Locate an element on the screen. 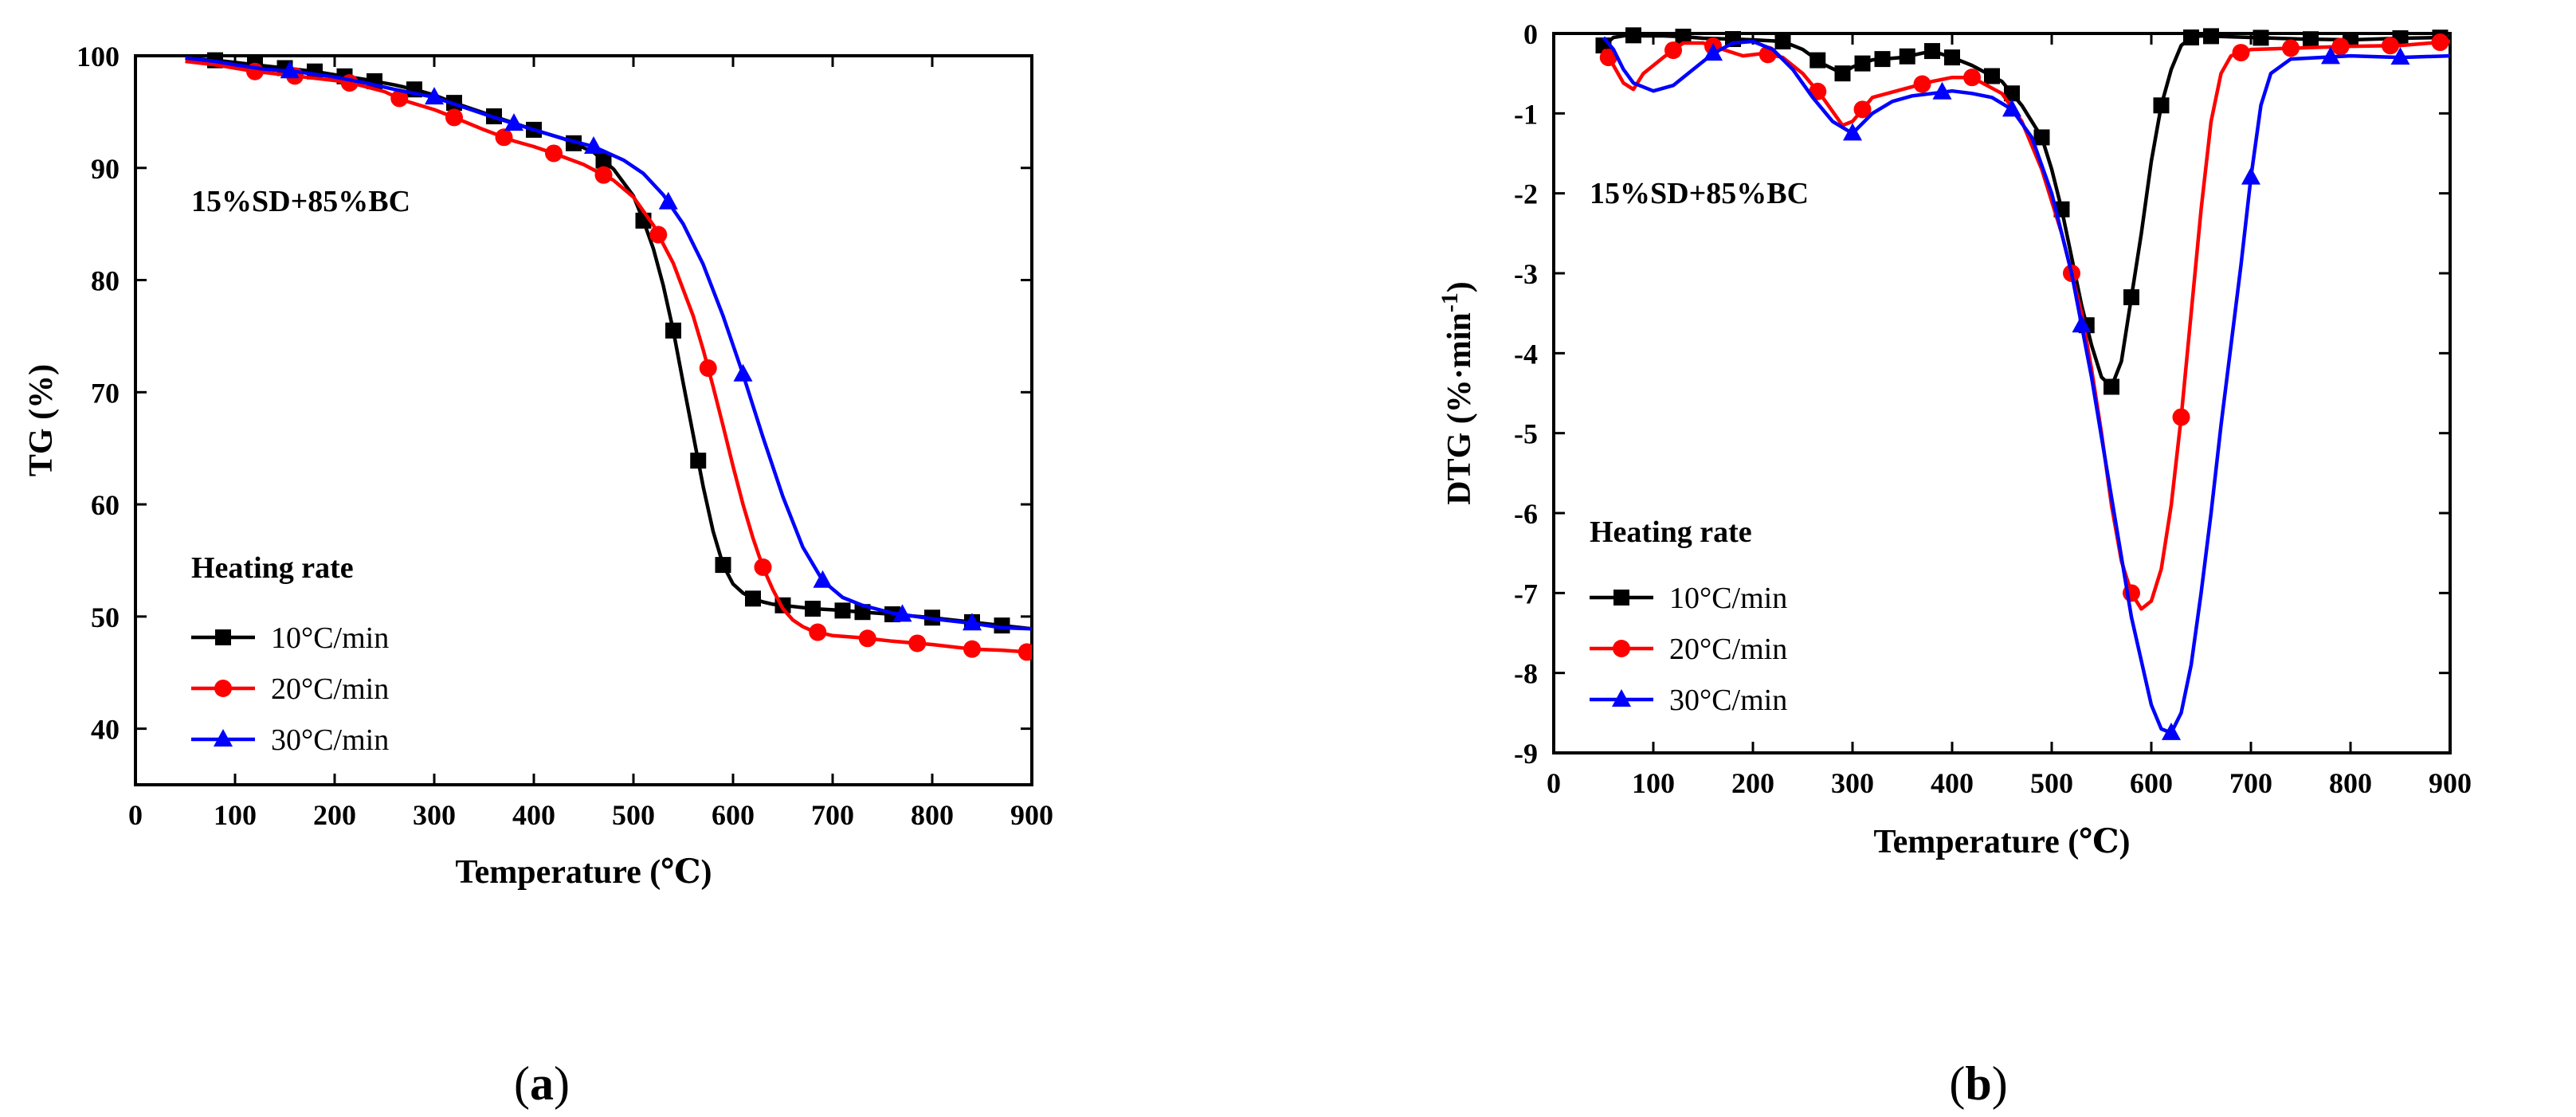 The image size is (2576, 1117). y-tick-label: -2 is located at coordinates (1526, 194).